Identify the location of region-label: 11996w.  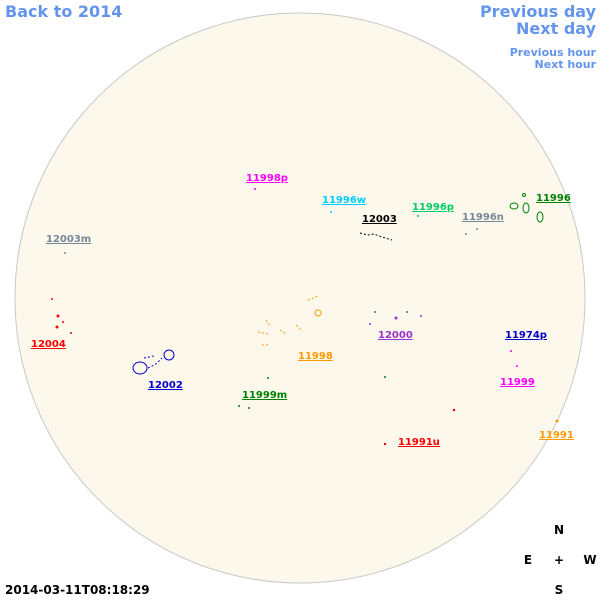
(344, 200).